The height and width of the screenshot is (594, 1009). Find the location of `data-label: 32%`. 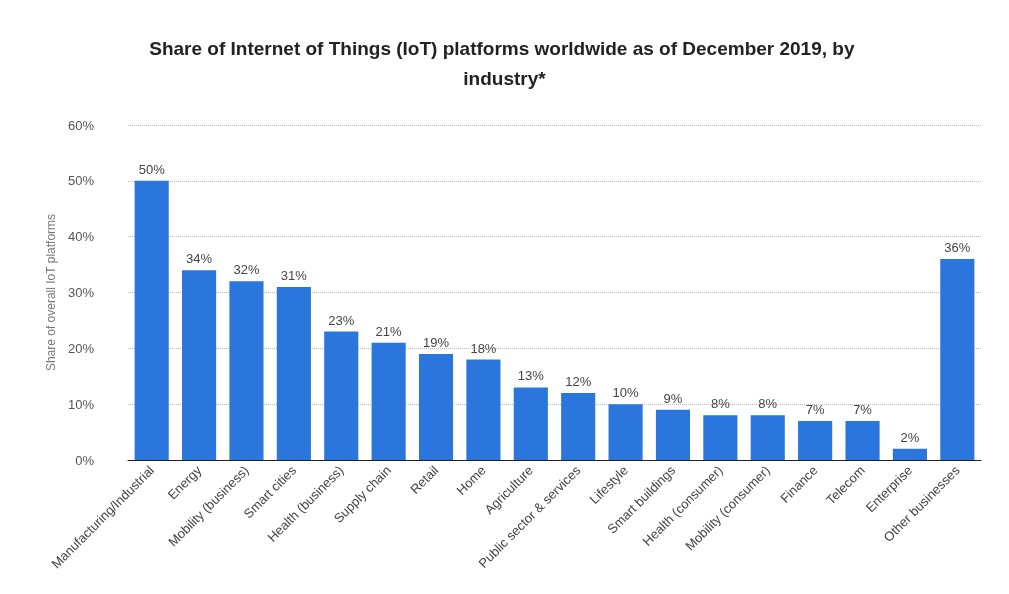

data-label: 32% is located at coordinates (246, 270).